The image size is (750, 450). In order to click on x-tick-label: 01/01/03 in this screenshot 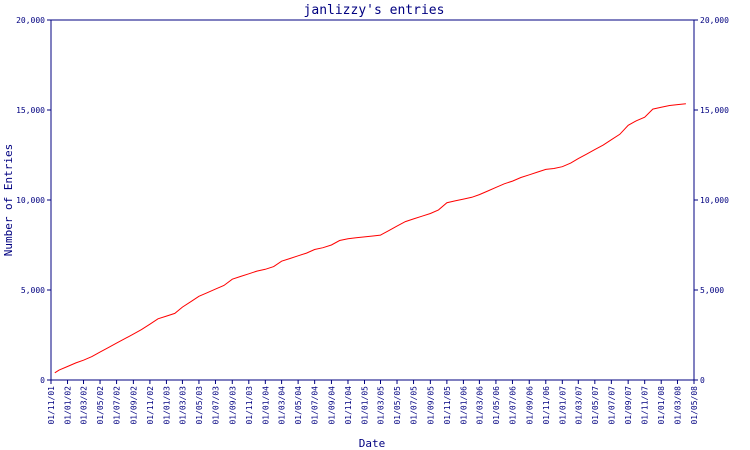, I will do `click(166, 405)`.